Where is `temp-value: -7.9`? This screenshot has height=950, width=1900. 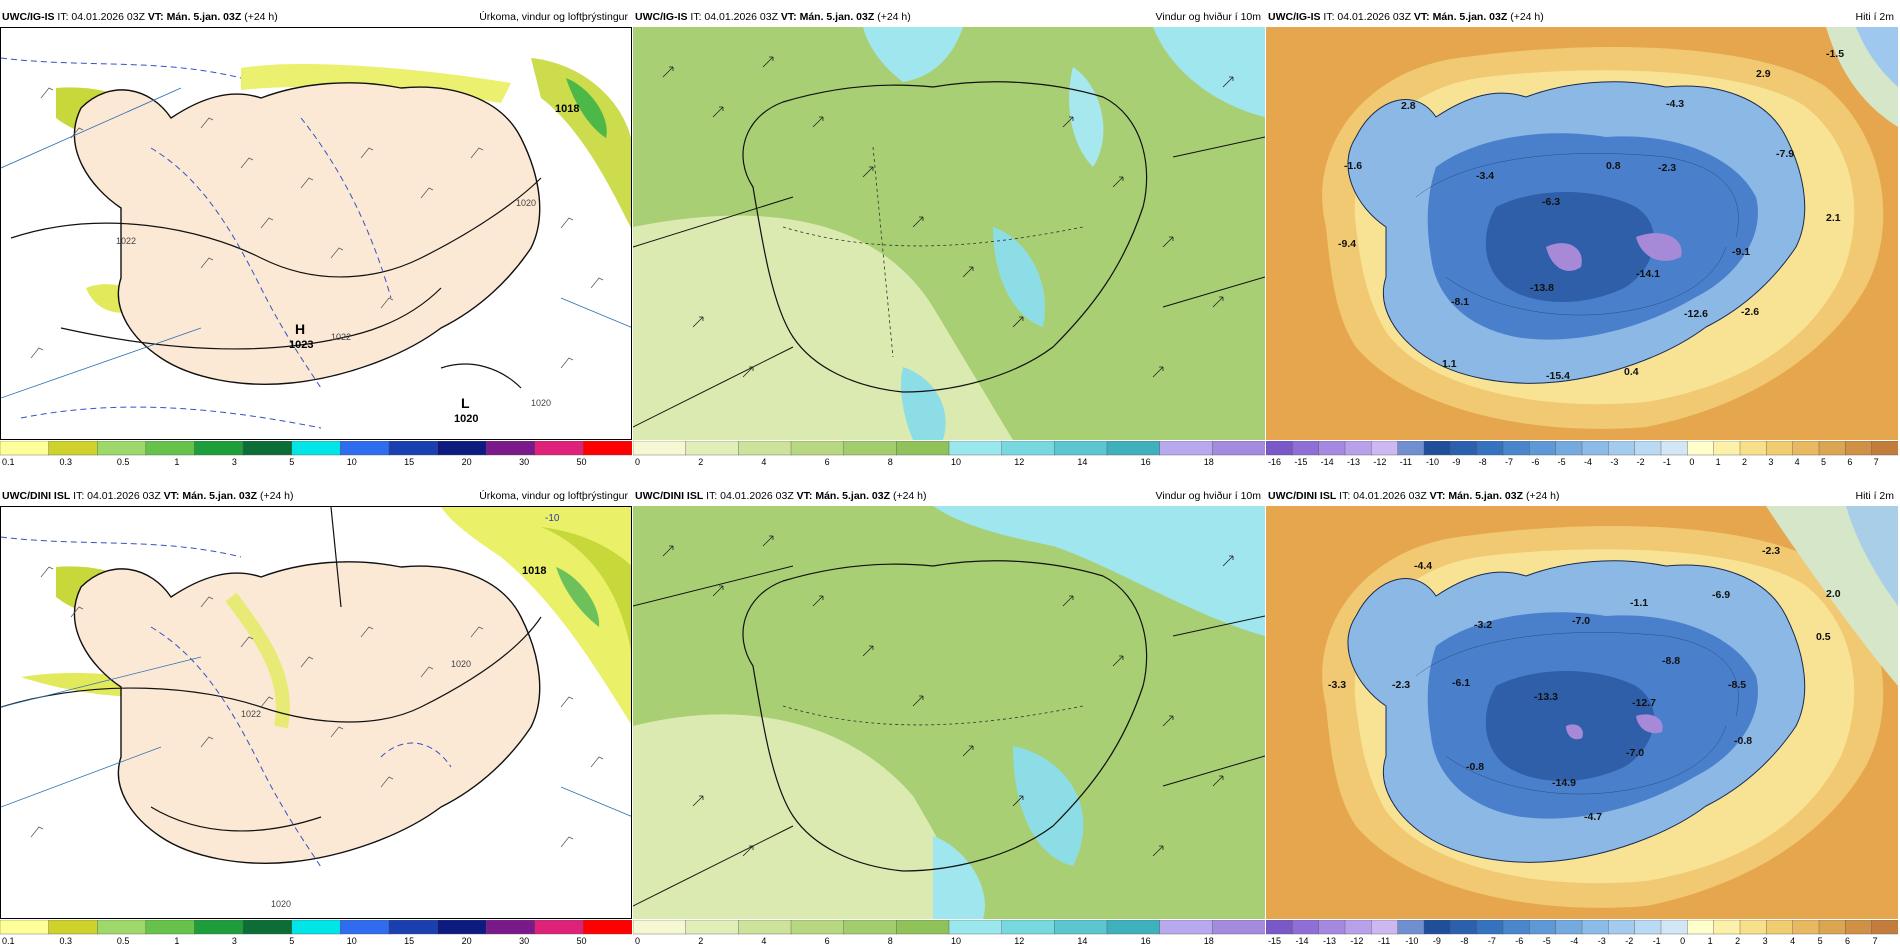 temp-value: -7.9 is located at coordinates (1785, 154).